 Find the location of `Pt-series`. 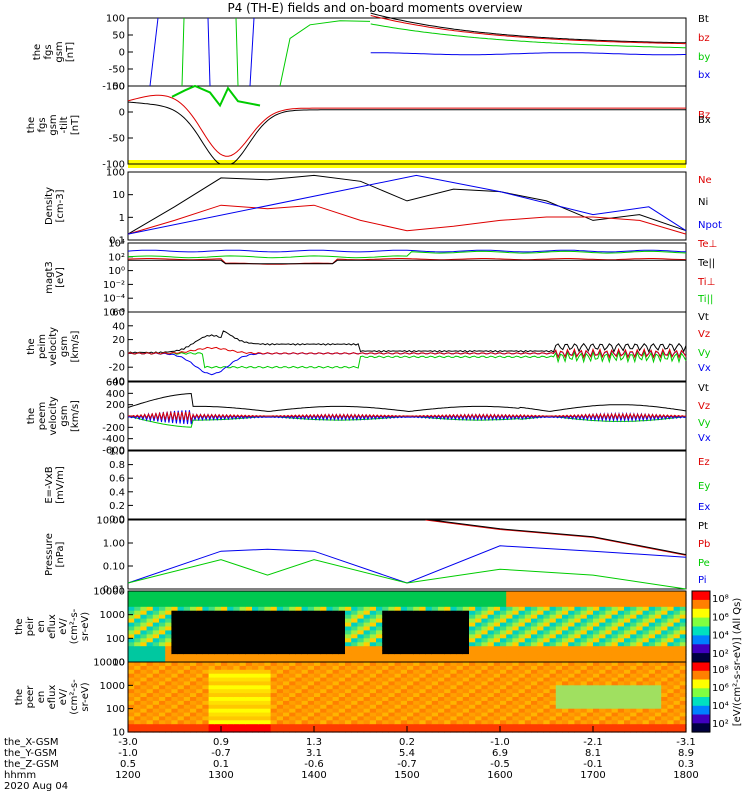

Pt-series is located at coordinates (556, 537).